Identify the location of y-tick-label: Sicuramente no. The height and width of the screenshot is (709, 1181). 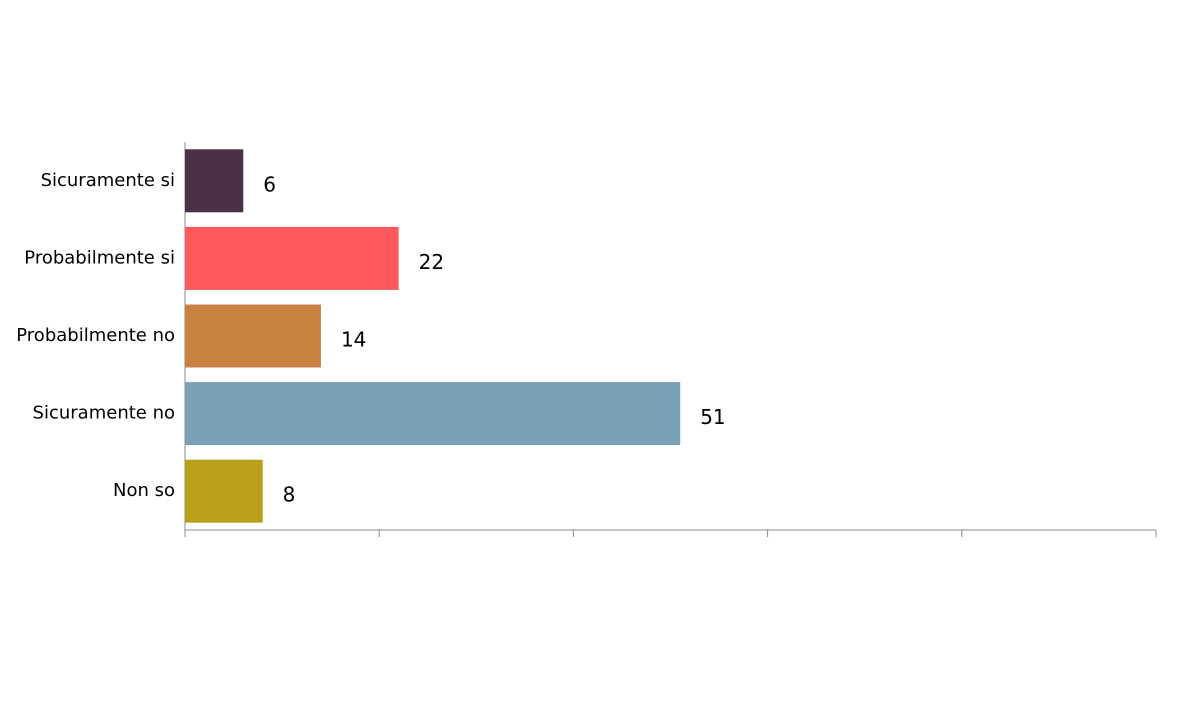
(104, 413).